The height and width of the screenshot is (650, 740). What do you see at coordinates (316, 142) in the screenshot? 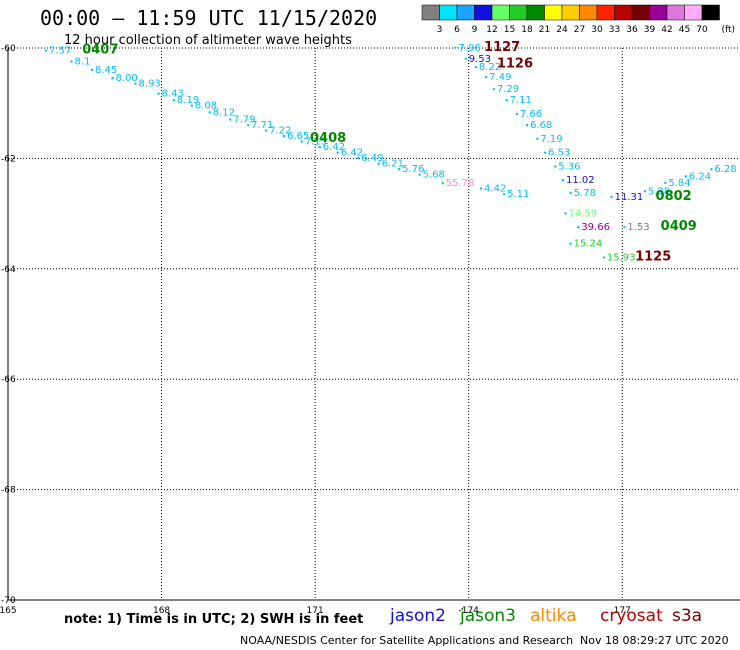
I see `swh-value-label: 7.15` at bounding box center [316, 142].